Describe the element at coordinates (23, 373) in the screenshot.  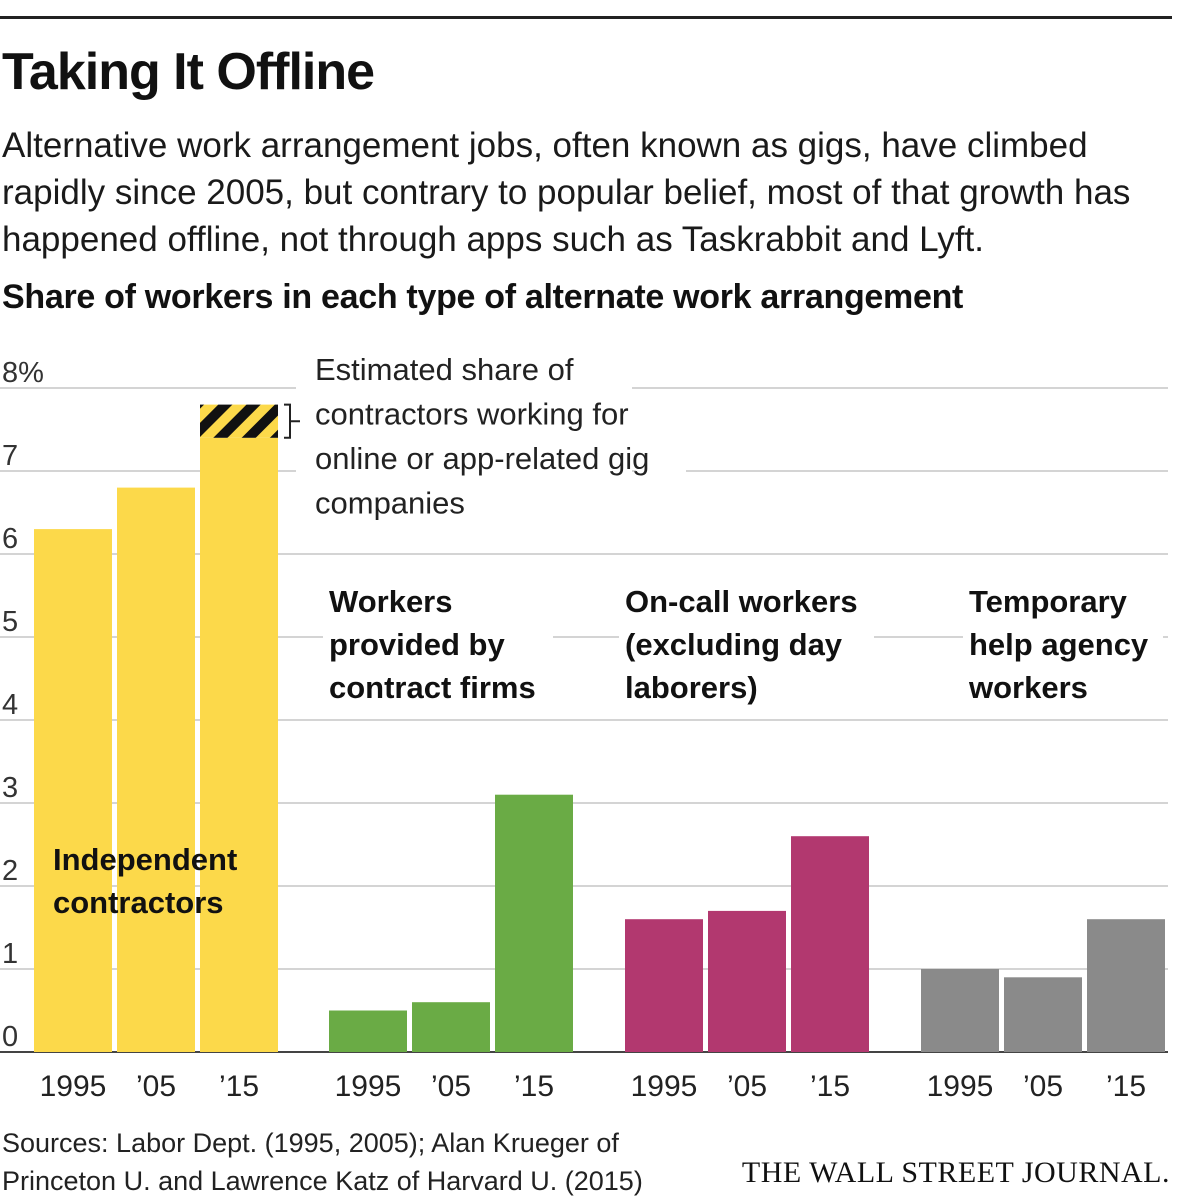
I see `y-tick-label: 8%` at that location.